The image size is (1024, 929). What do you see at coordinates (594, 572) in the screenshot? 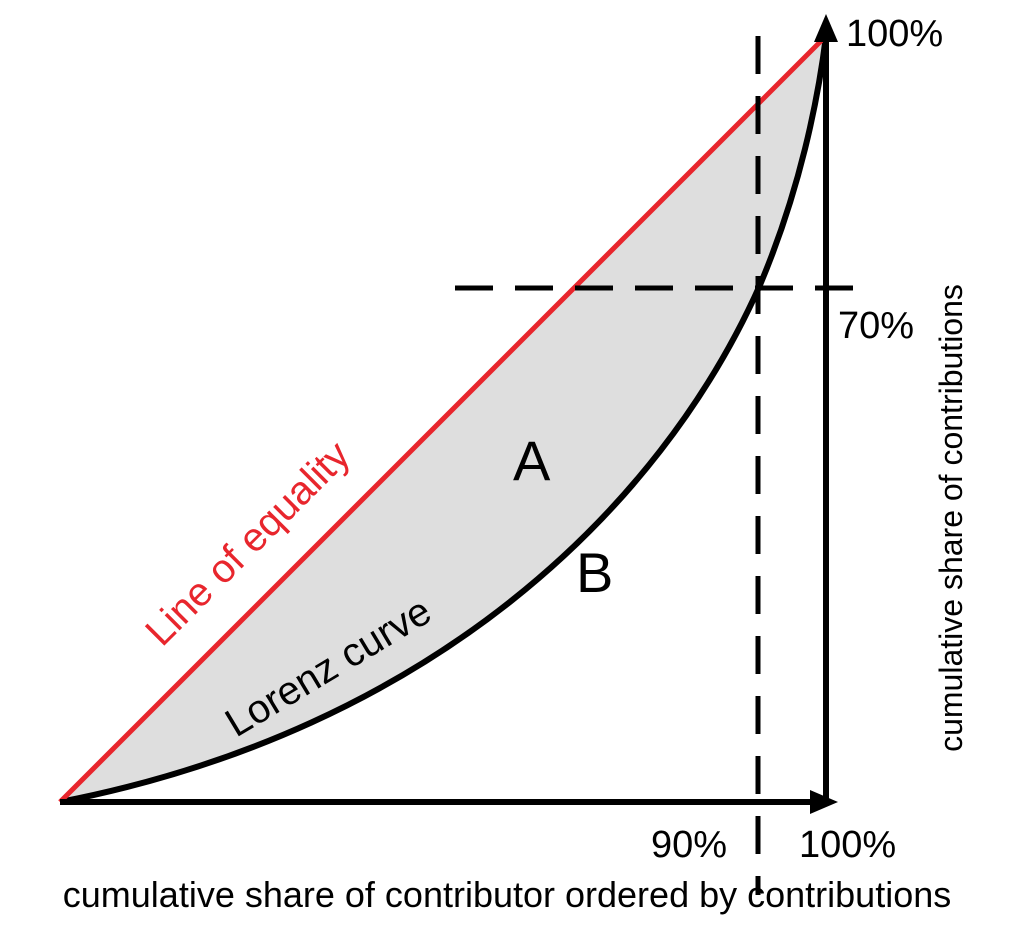
I see `area-b-label: B` at bounding box center [594, 572].